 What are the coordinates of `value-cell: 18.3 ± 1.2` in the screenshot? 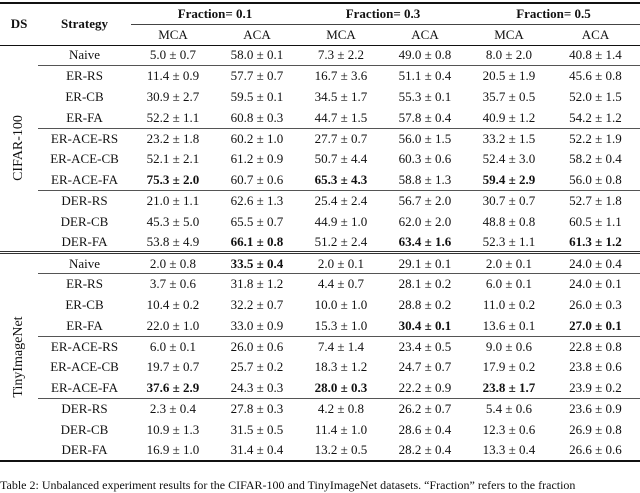 It's located at (341, 367).